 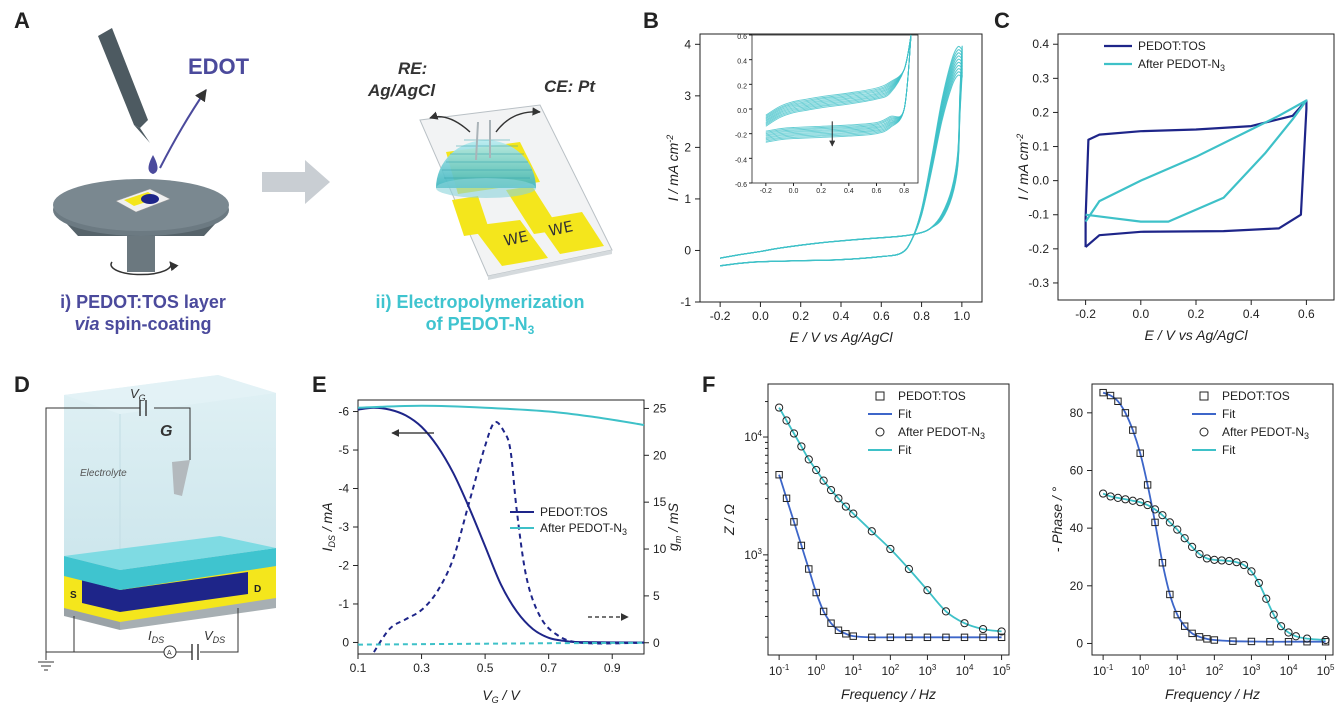 I want to click on x-tick-label: 10², so click(x=1214, y=670).